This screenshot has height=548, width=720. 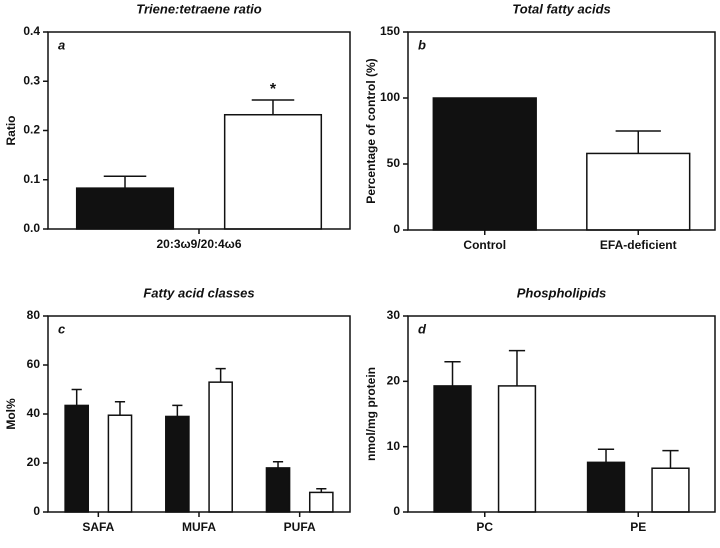 What do you see at coordinates (199, 527) in the screenshot?
I see `x-tick-label: MUFA` at bounding box center [199, 527].